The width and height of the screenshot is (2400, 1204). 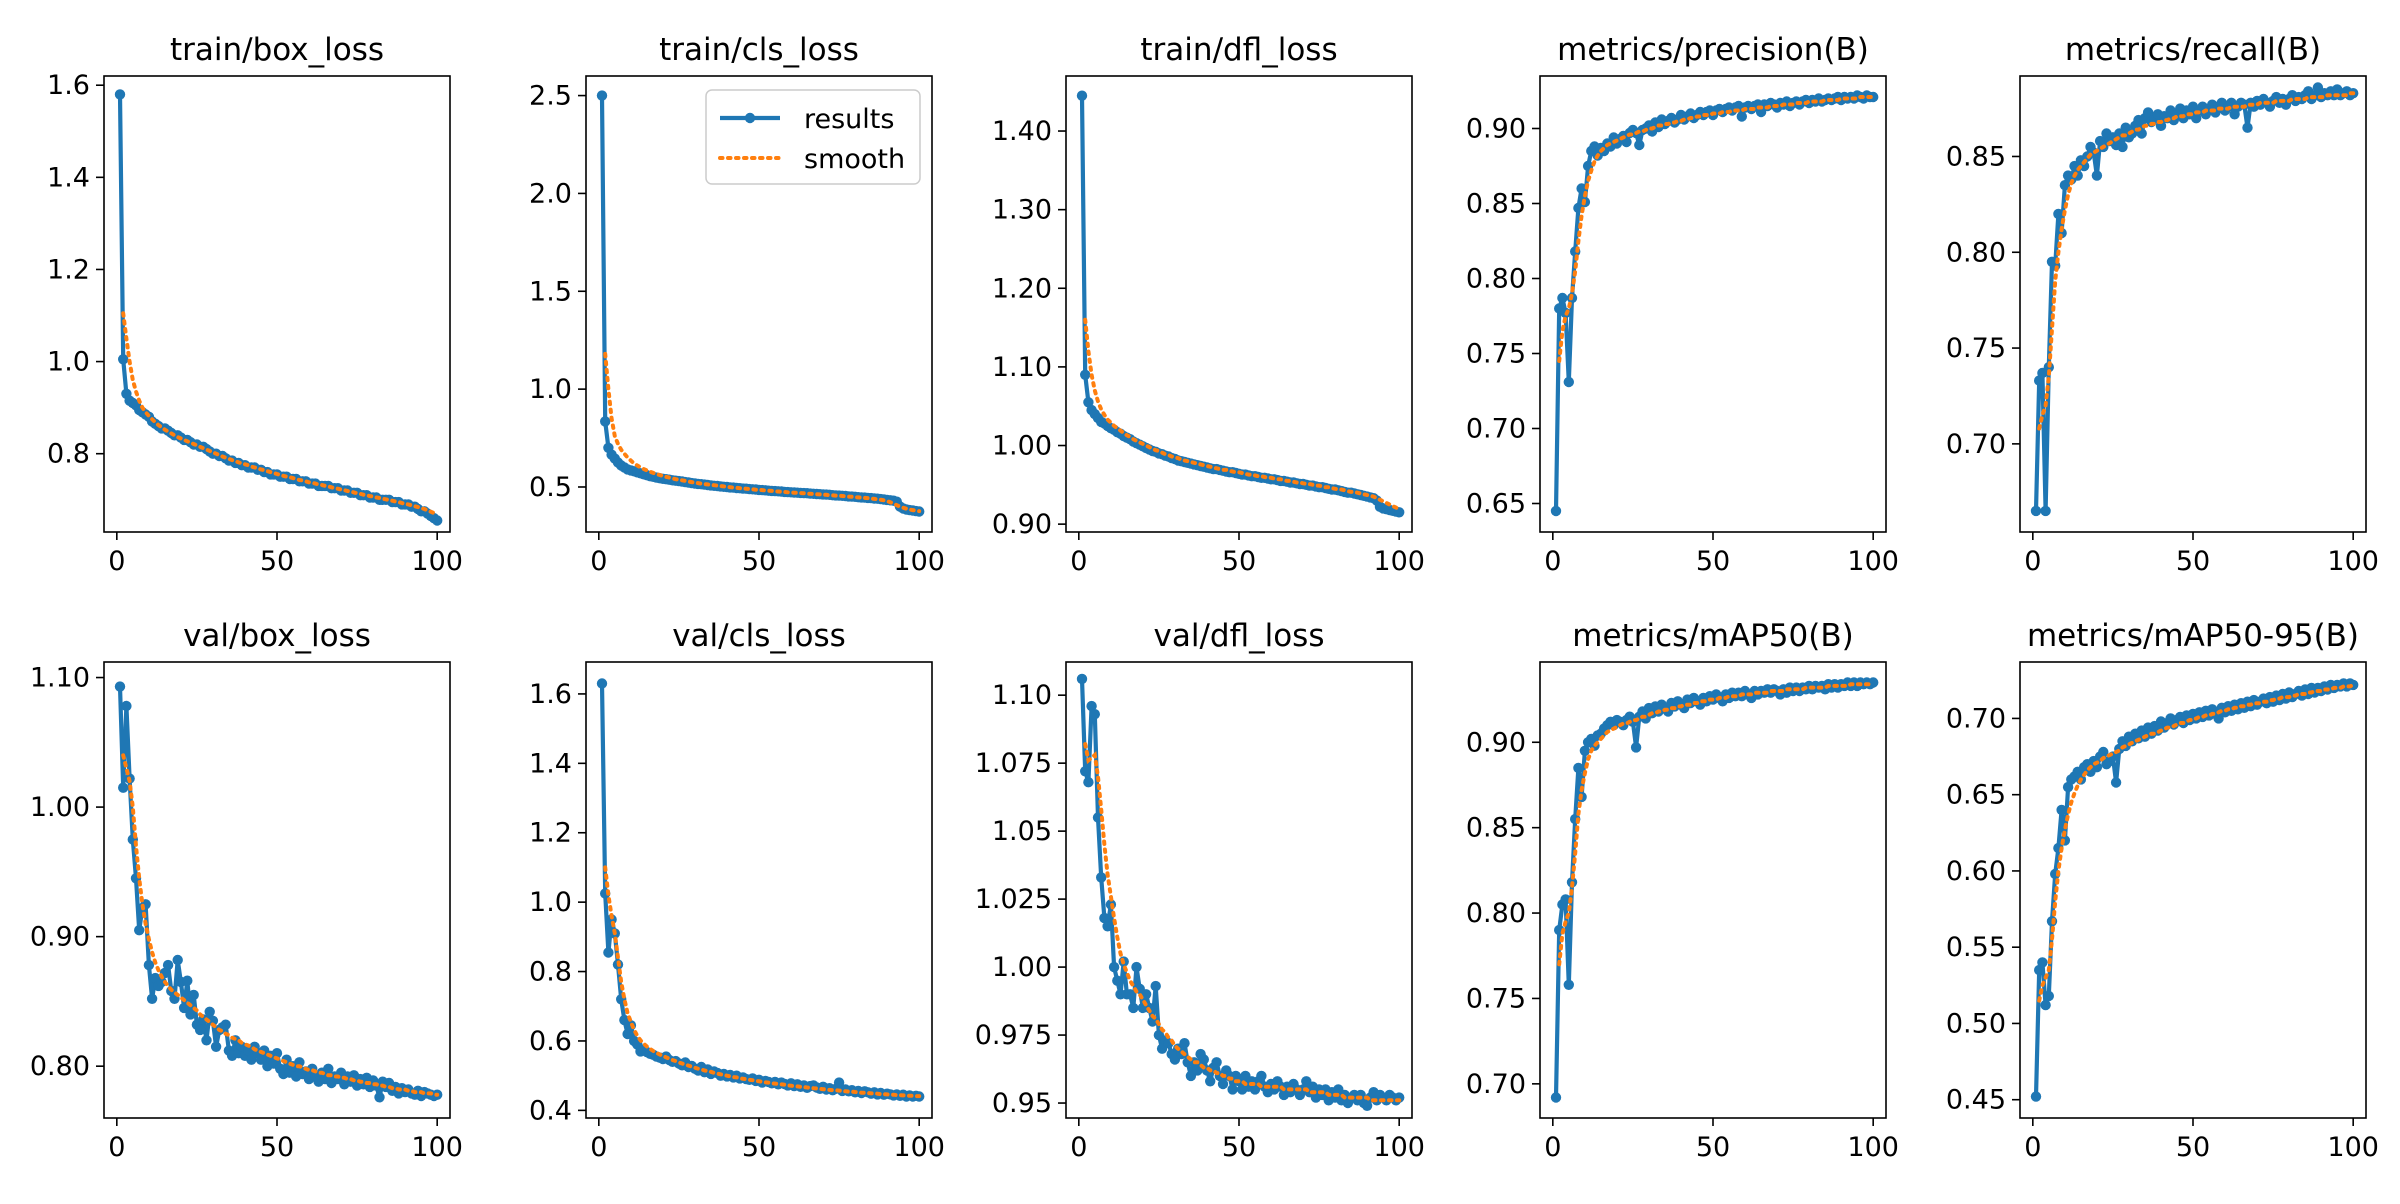 I want to click on y-tick-label: 0.975, so click(x=1013, y=1035).